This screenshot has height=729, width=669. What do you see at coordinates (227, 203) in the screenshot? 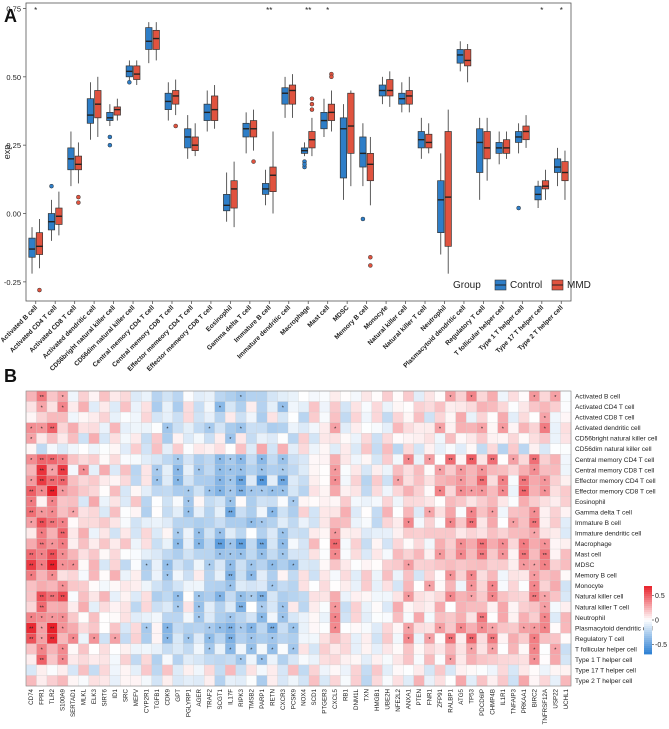
I see `control-box` at bounding box center [227, 203].